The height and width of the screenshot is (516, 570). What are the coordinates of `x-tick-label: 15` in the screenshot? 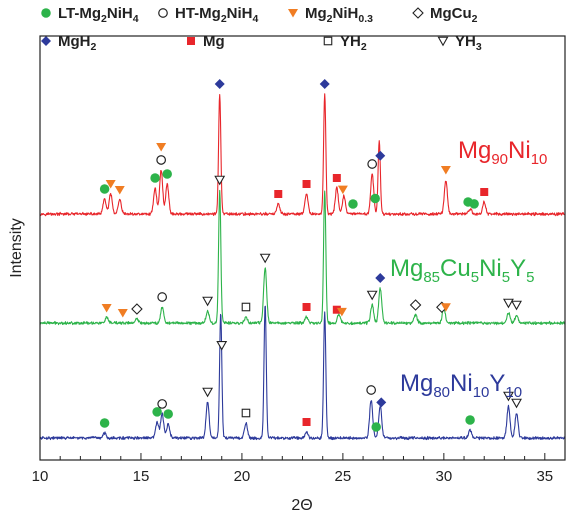 It's located at (141, 476).